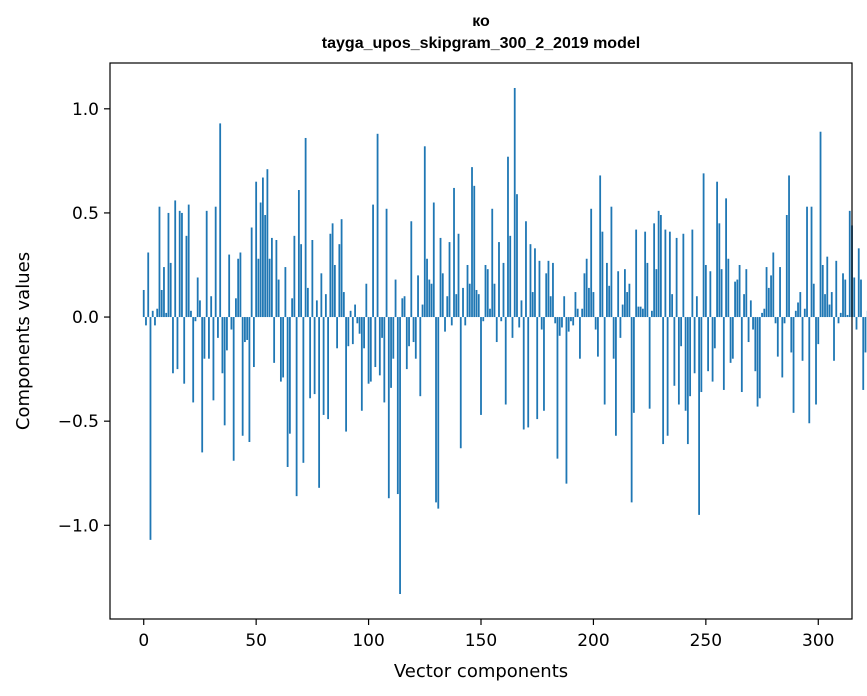  I want to click on x-tick-label-1: 50, so click(256, 641).